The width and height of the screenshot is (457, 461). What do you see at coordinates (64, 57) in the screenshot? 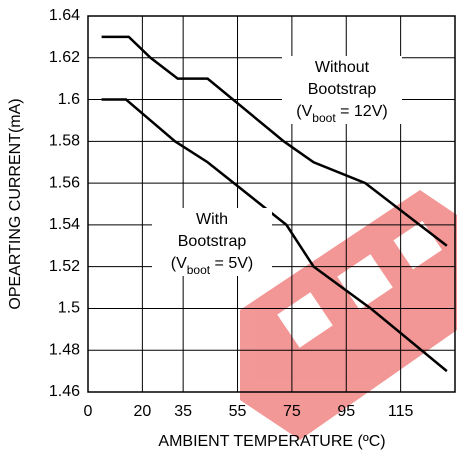
I see `y-tick-label: 1.62` at bounding box center [64, 57].